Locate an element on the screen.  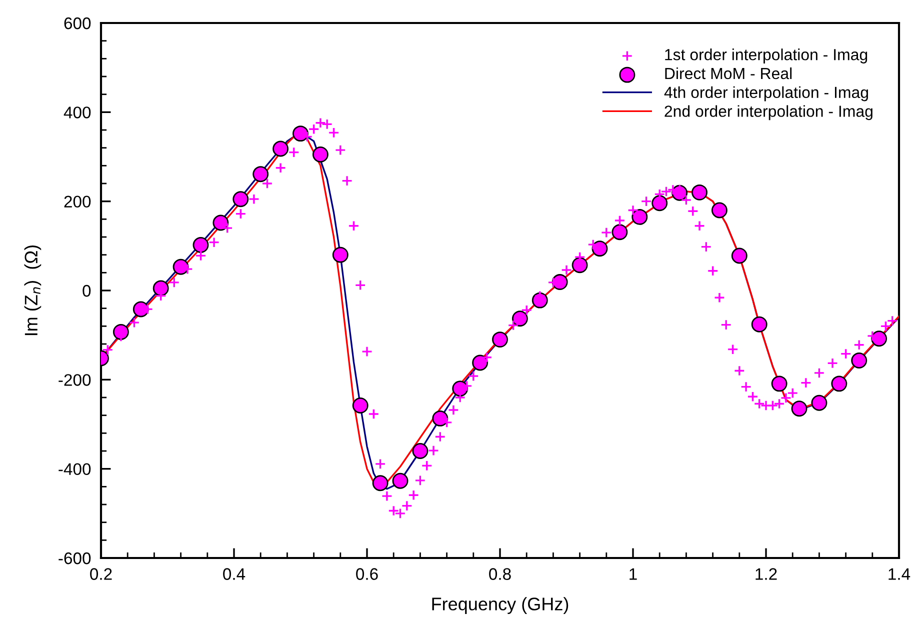
y-tick-label: -600 is located at coordinates (74, 558).